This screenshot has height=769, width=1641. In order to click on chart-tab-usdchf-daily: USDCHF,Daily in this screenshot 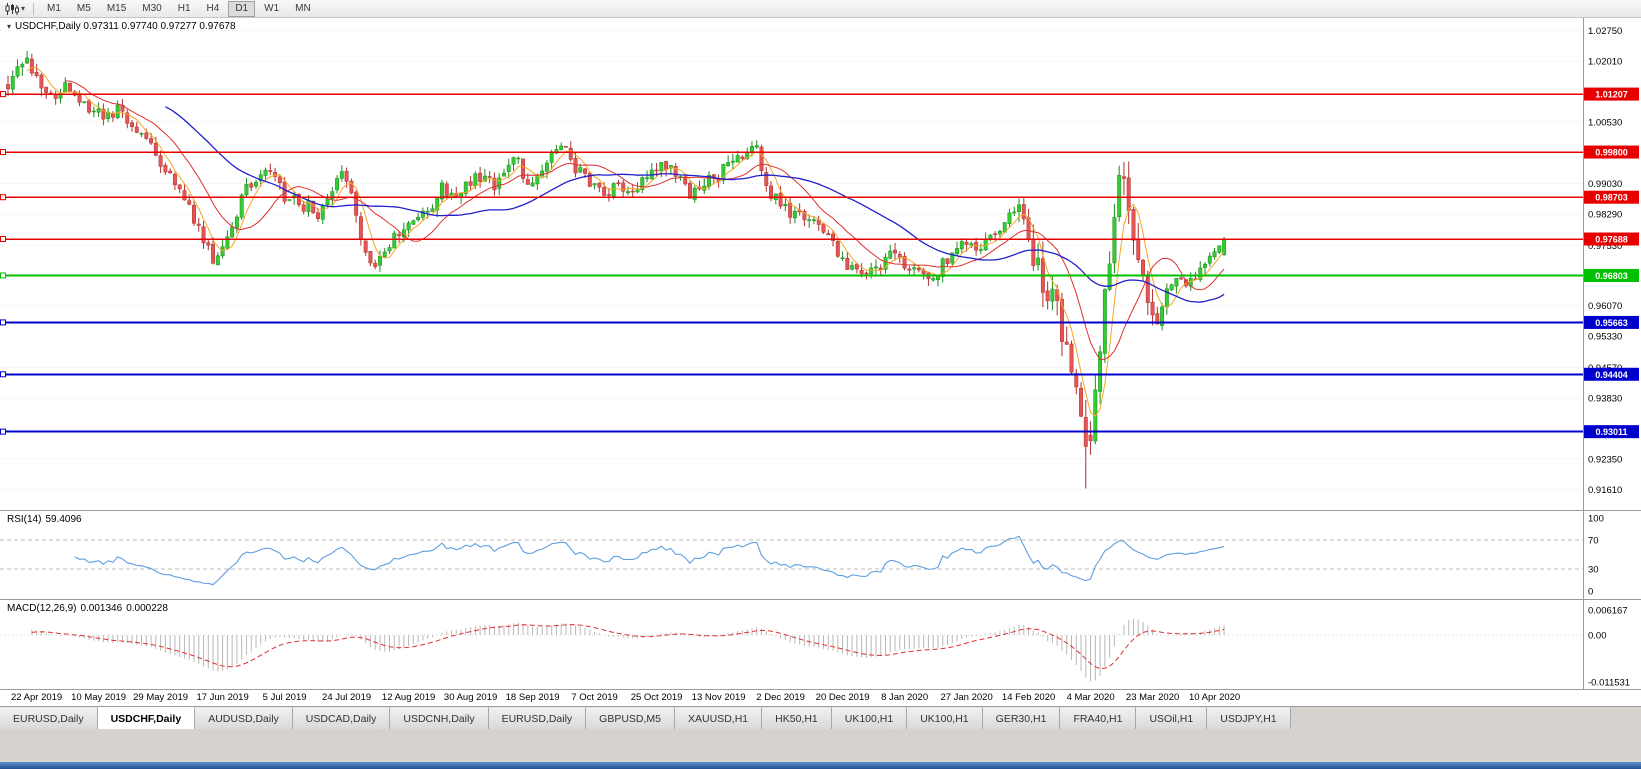, I will do `click(146, 718)`.